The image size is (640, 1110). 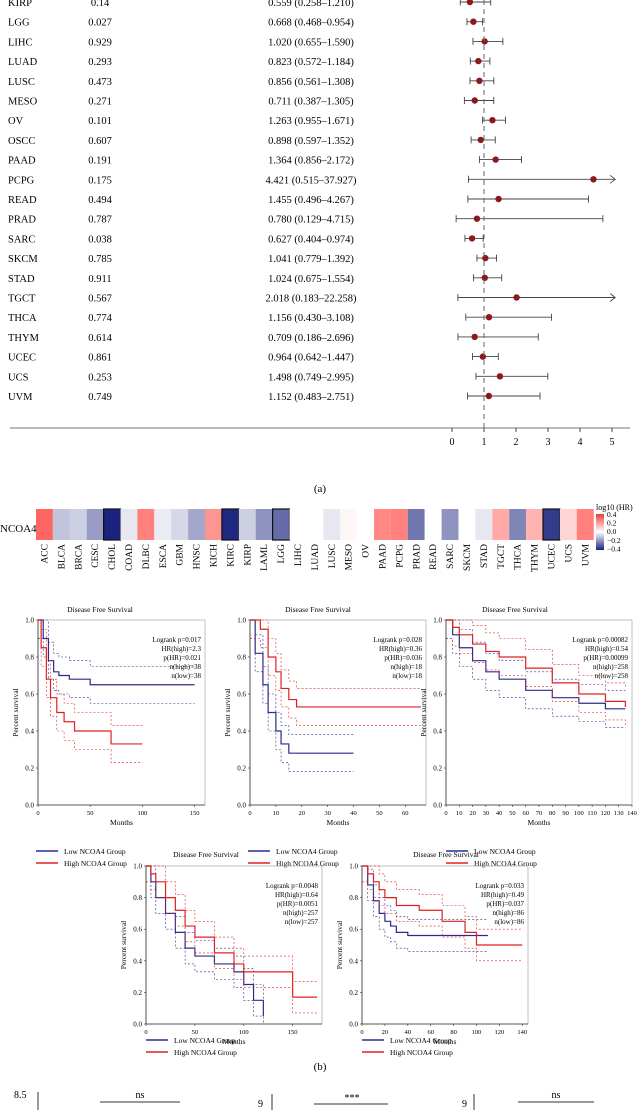 What do you see at coordinates (24, 338) in the screenshot?
I see `forest-cancer-label: THYM` at bounding box center [24, 338].